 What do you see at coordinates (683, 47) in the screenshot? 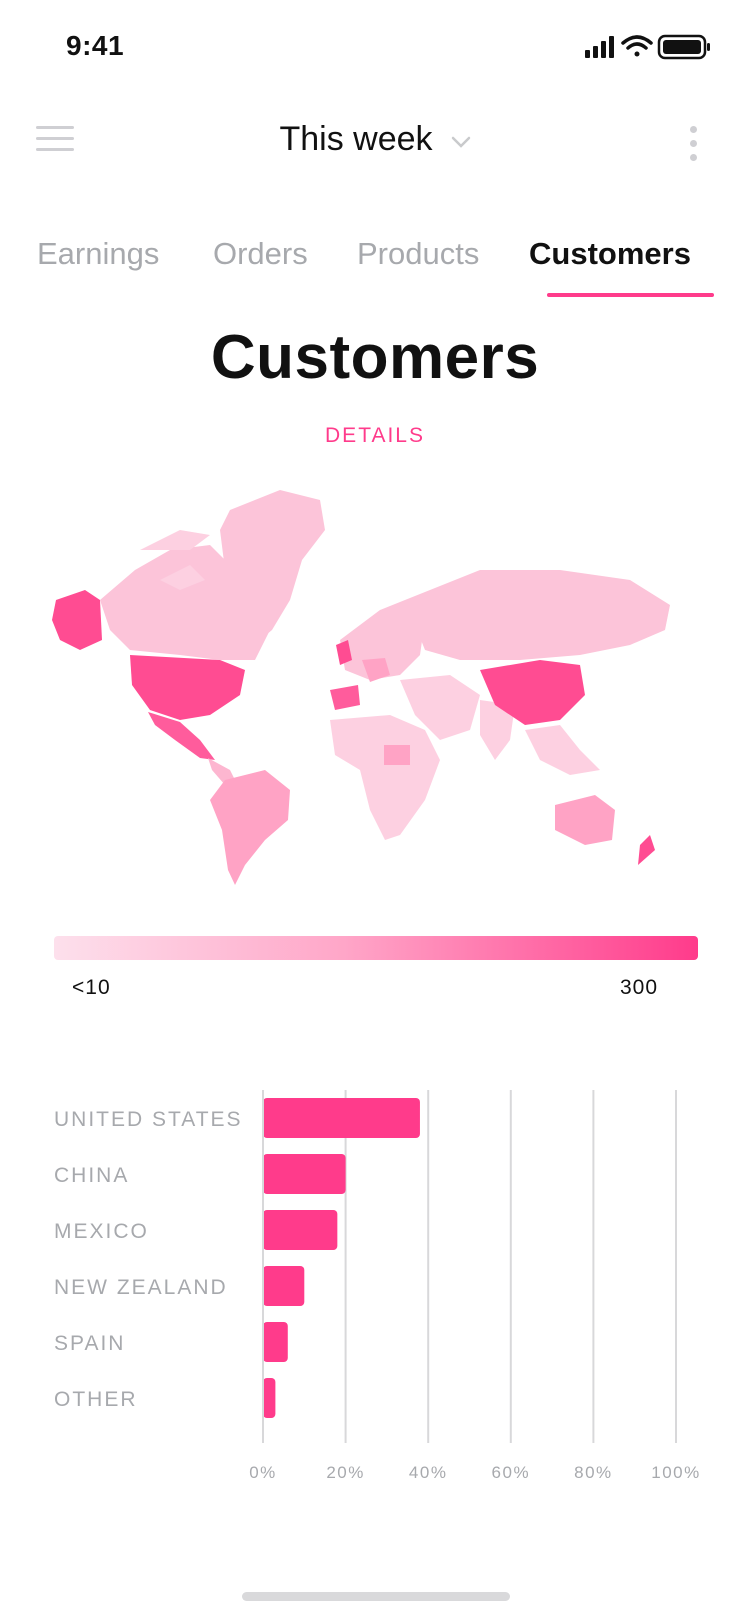
I see `battery-icon` at bounding box center [683, 47].